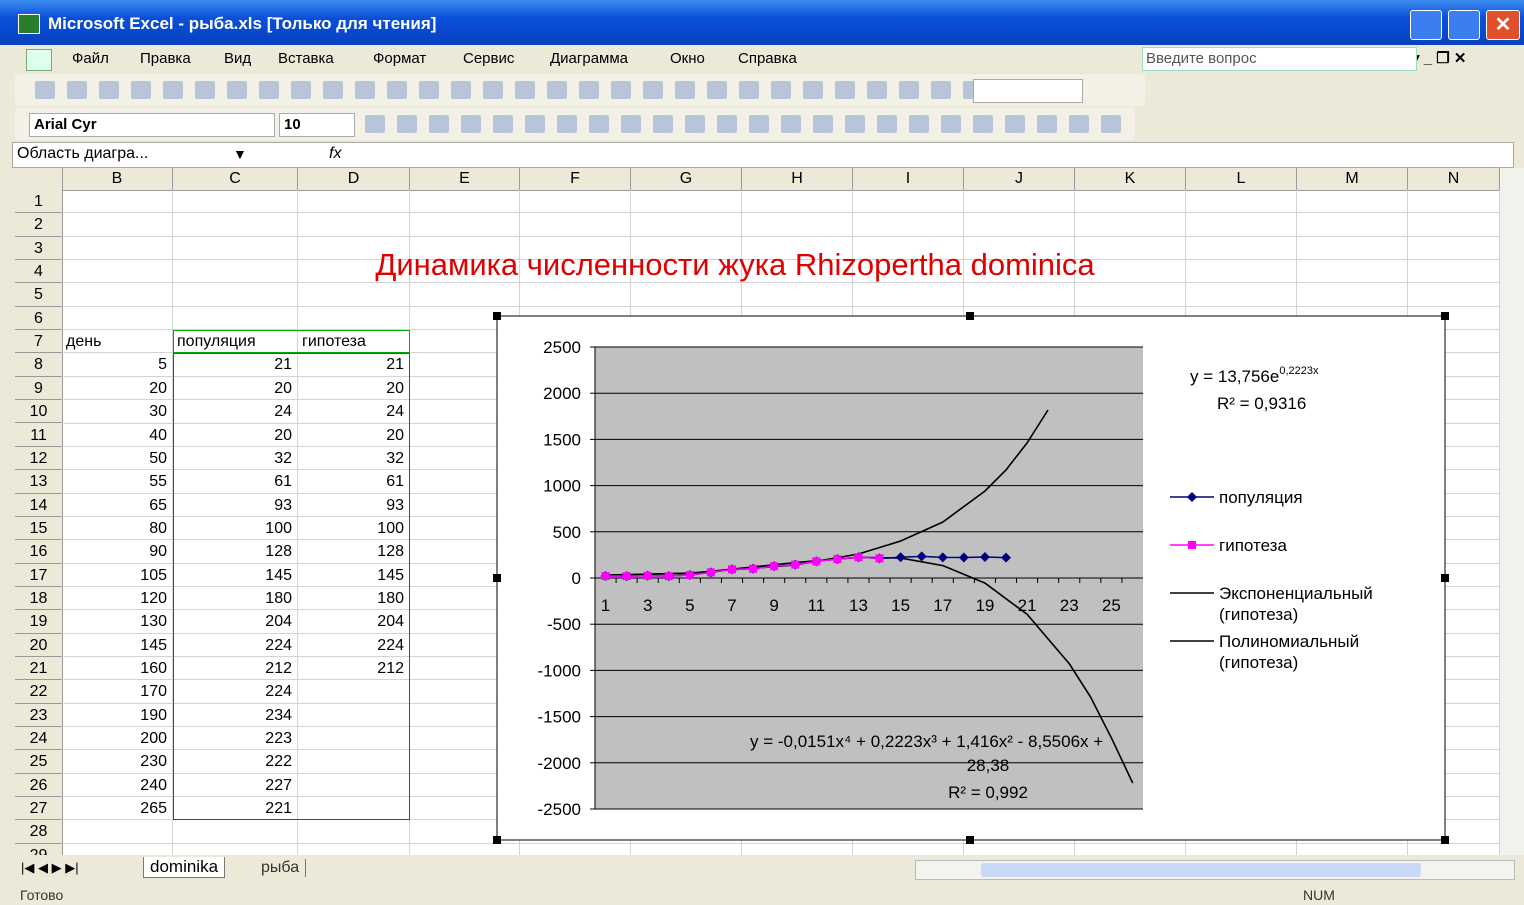  Describe the element at coordinates (240, 154) in the screenshot. I see `dropdown: ▼` at that location.